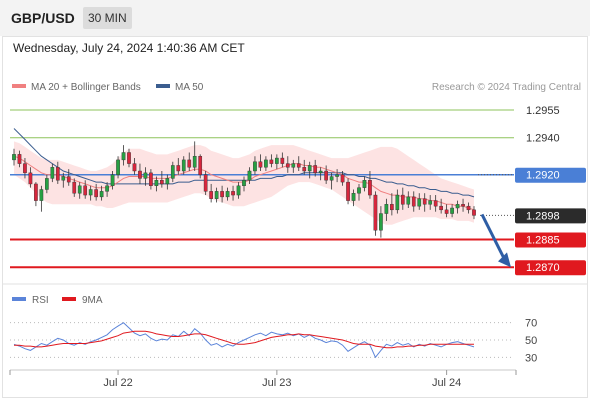  Describe the element at coordinates (543, 176) in the screenshot. I see `level-label-1.2920: 1.2920` at that location.